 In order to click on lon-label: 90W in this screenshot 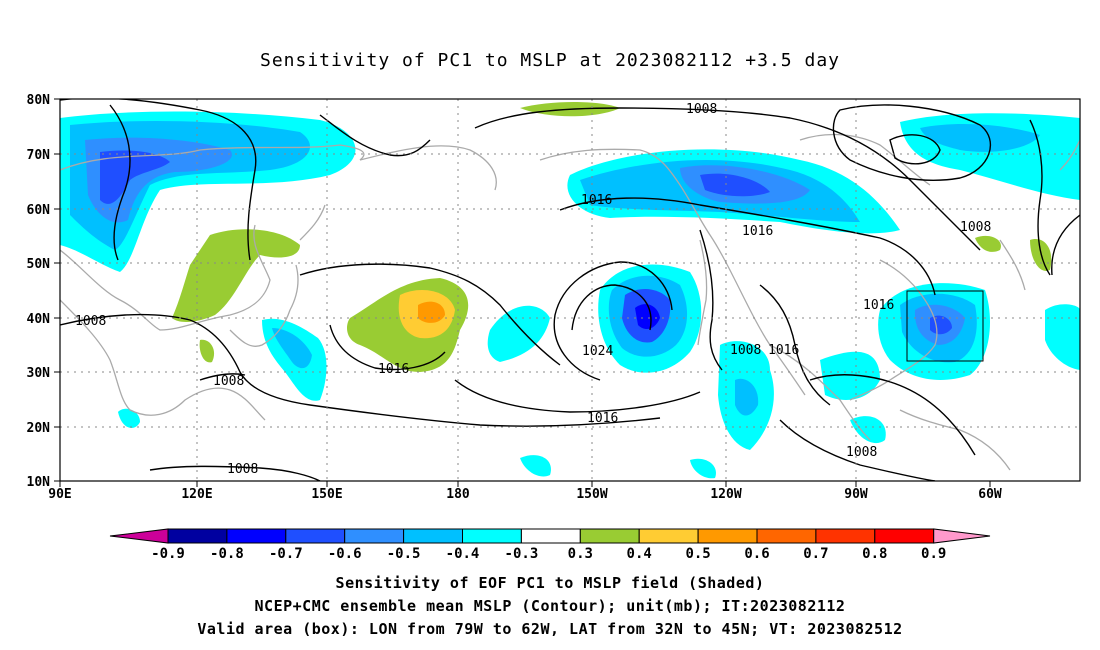, I will do `click(856, 494)`.